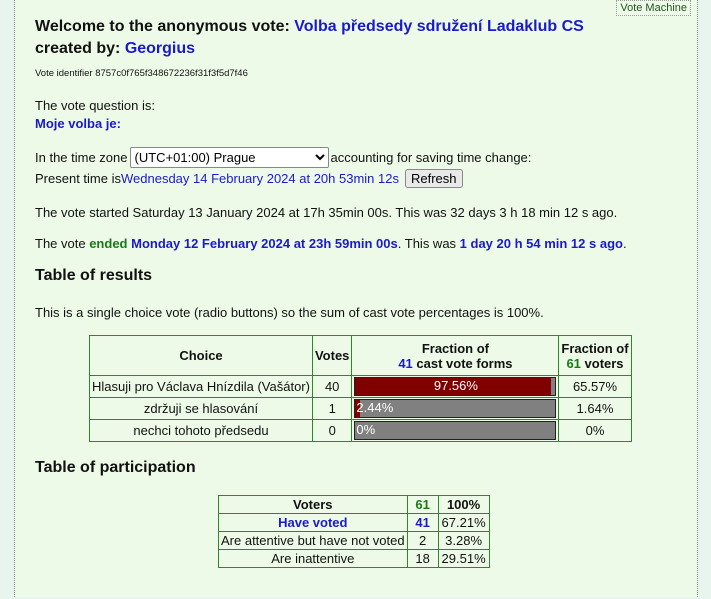 The width and height of the screenshot is (711, 599). Describe the element at coordinates (422, 540) in the screenshot. I see `participation-count: 2` at that location.